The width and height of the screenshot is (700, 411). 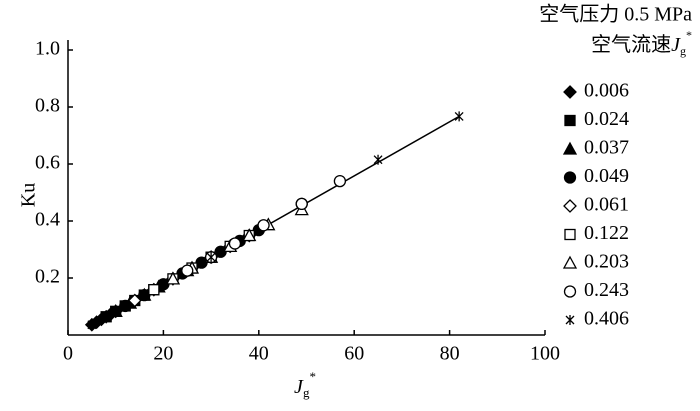 I want to click on x-axis-label: Jg*, so click(x=305, y=384).